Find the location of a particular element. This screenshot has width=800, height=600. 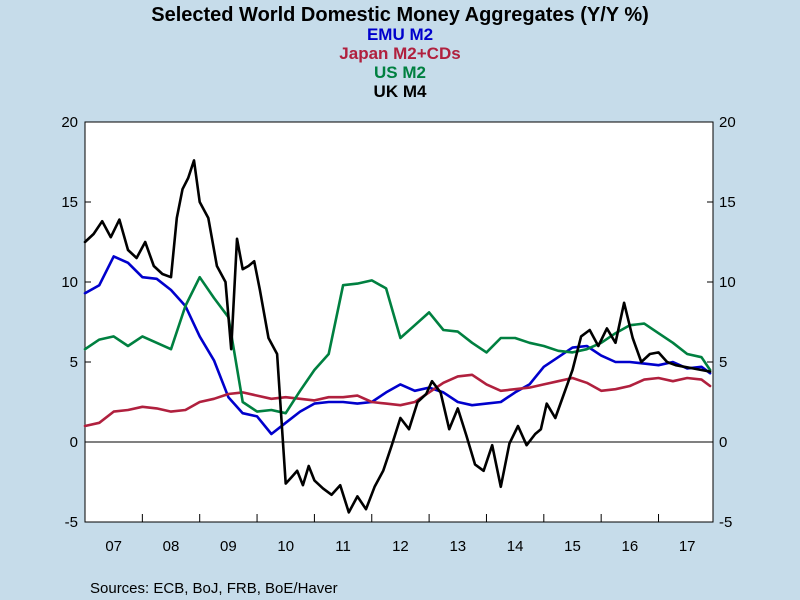

legend-entry-2: US M2 is located at coordinates (400, 72).